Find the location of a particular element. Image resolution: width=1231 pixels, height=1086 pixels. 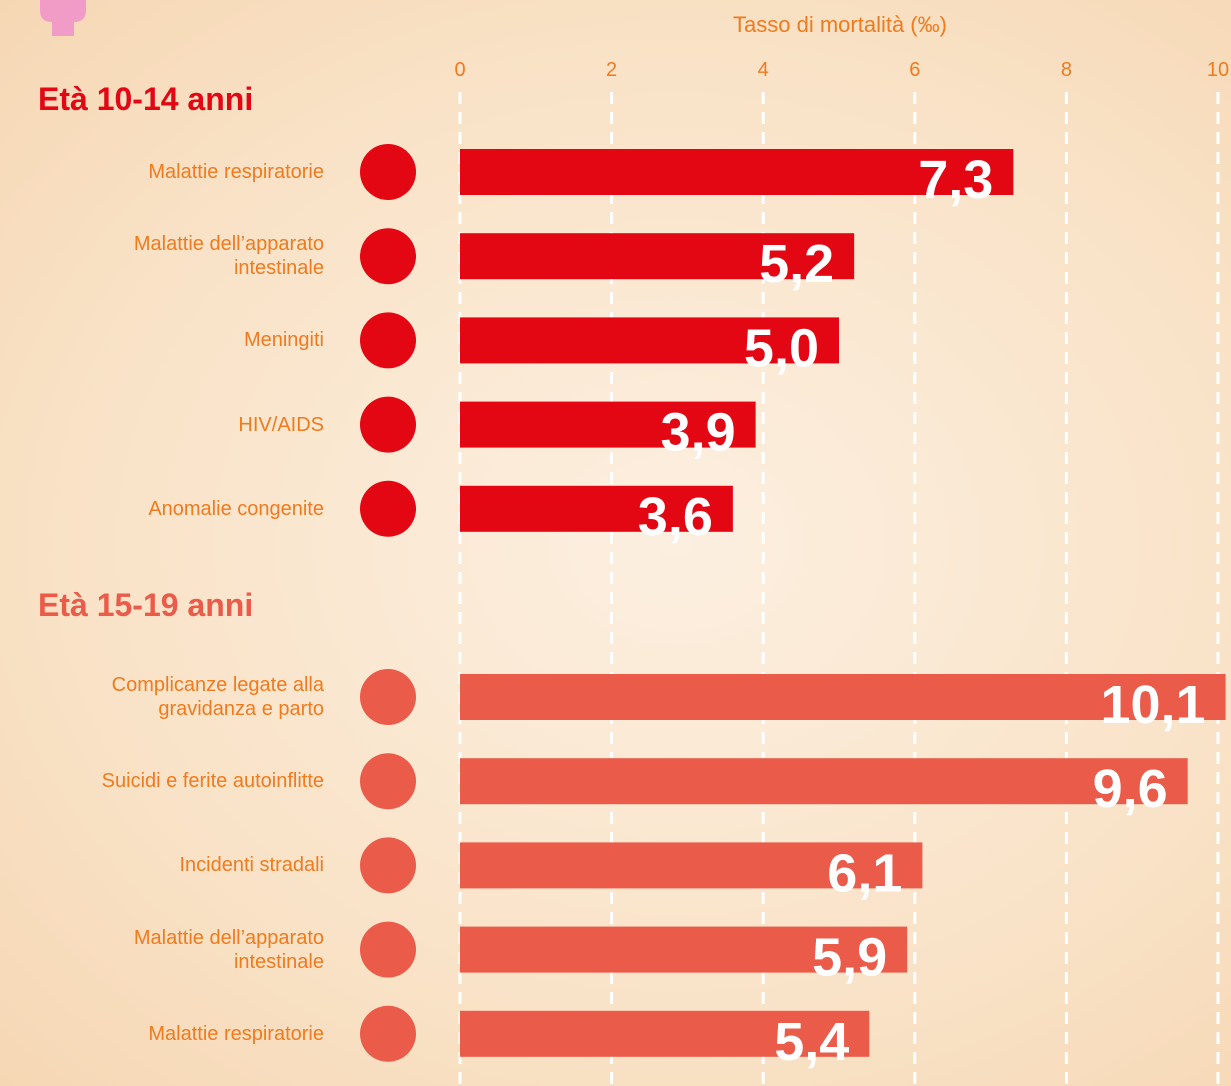

group-title: Età 10-14 anni is located at coordinates (145, 99).